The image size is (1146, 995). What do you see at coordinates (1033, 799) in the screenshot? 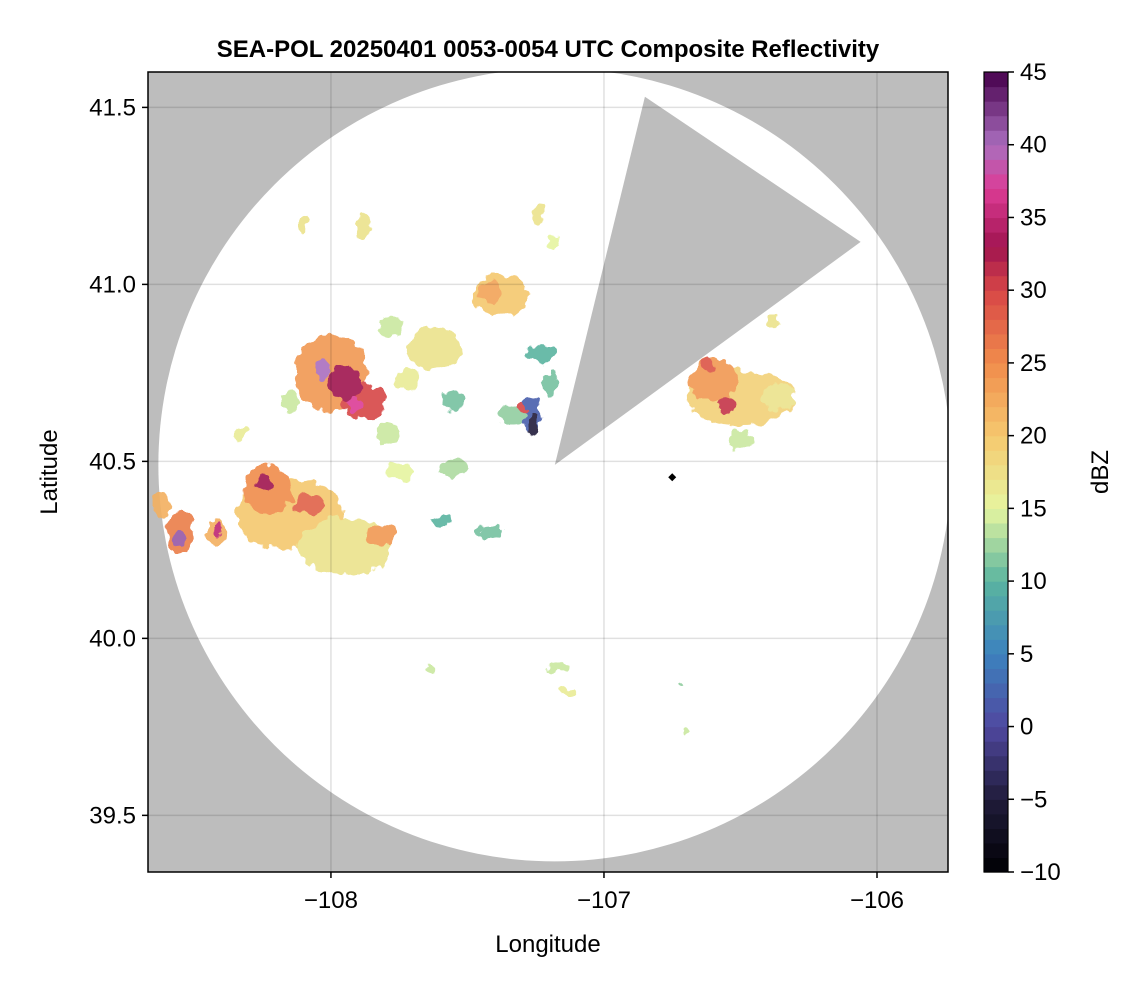
I see `colorbar-tick-label: −5` at bounding box center [1033, 799].